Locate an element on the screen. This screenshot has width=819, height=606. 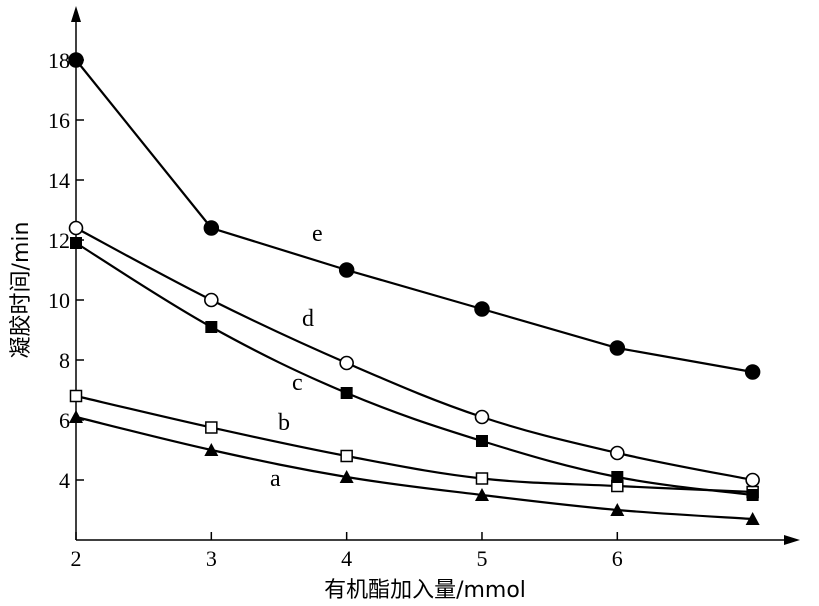
series-b-line is located at coordinates (414, 444).